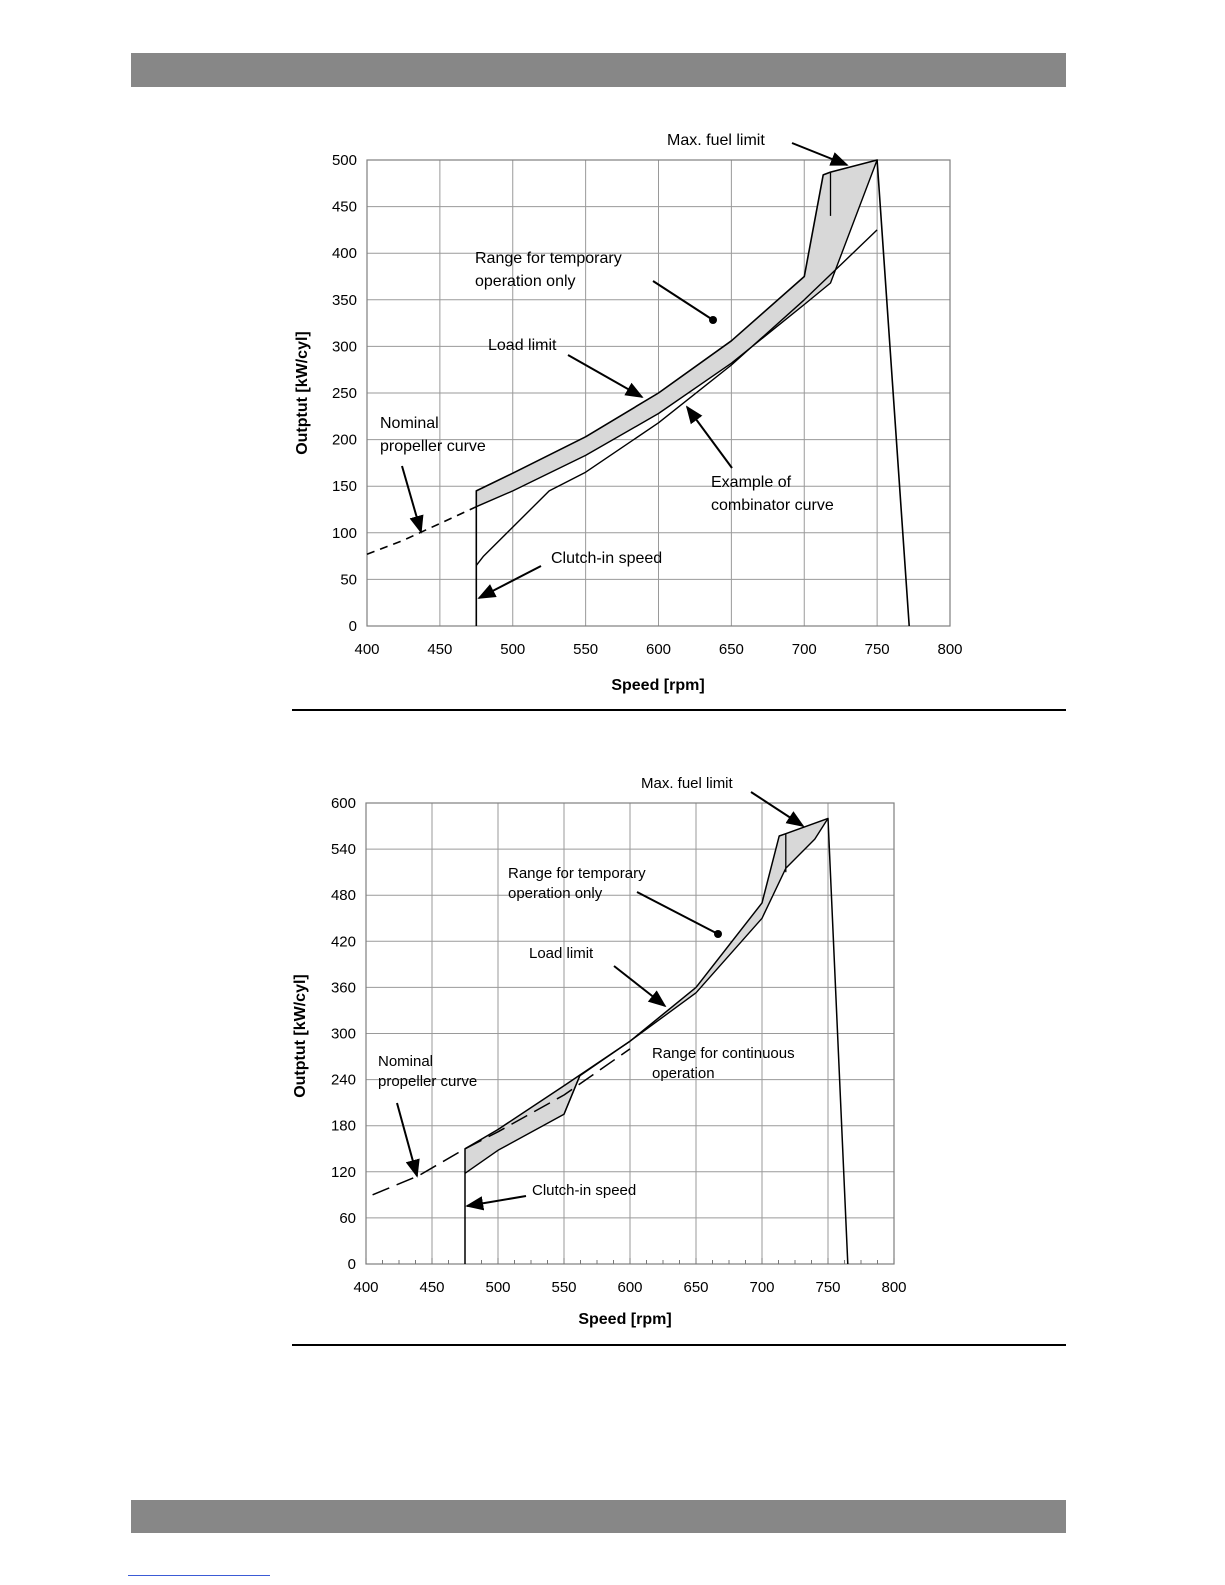  Describe the element at coordinates (366, 649) in the screenshot. I see `chart1-x-tick-label: 400` at that location.